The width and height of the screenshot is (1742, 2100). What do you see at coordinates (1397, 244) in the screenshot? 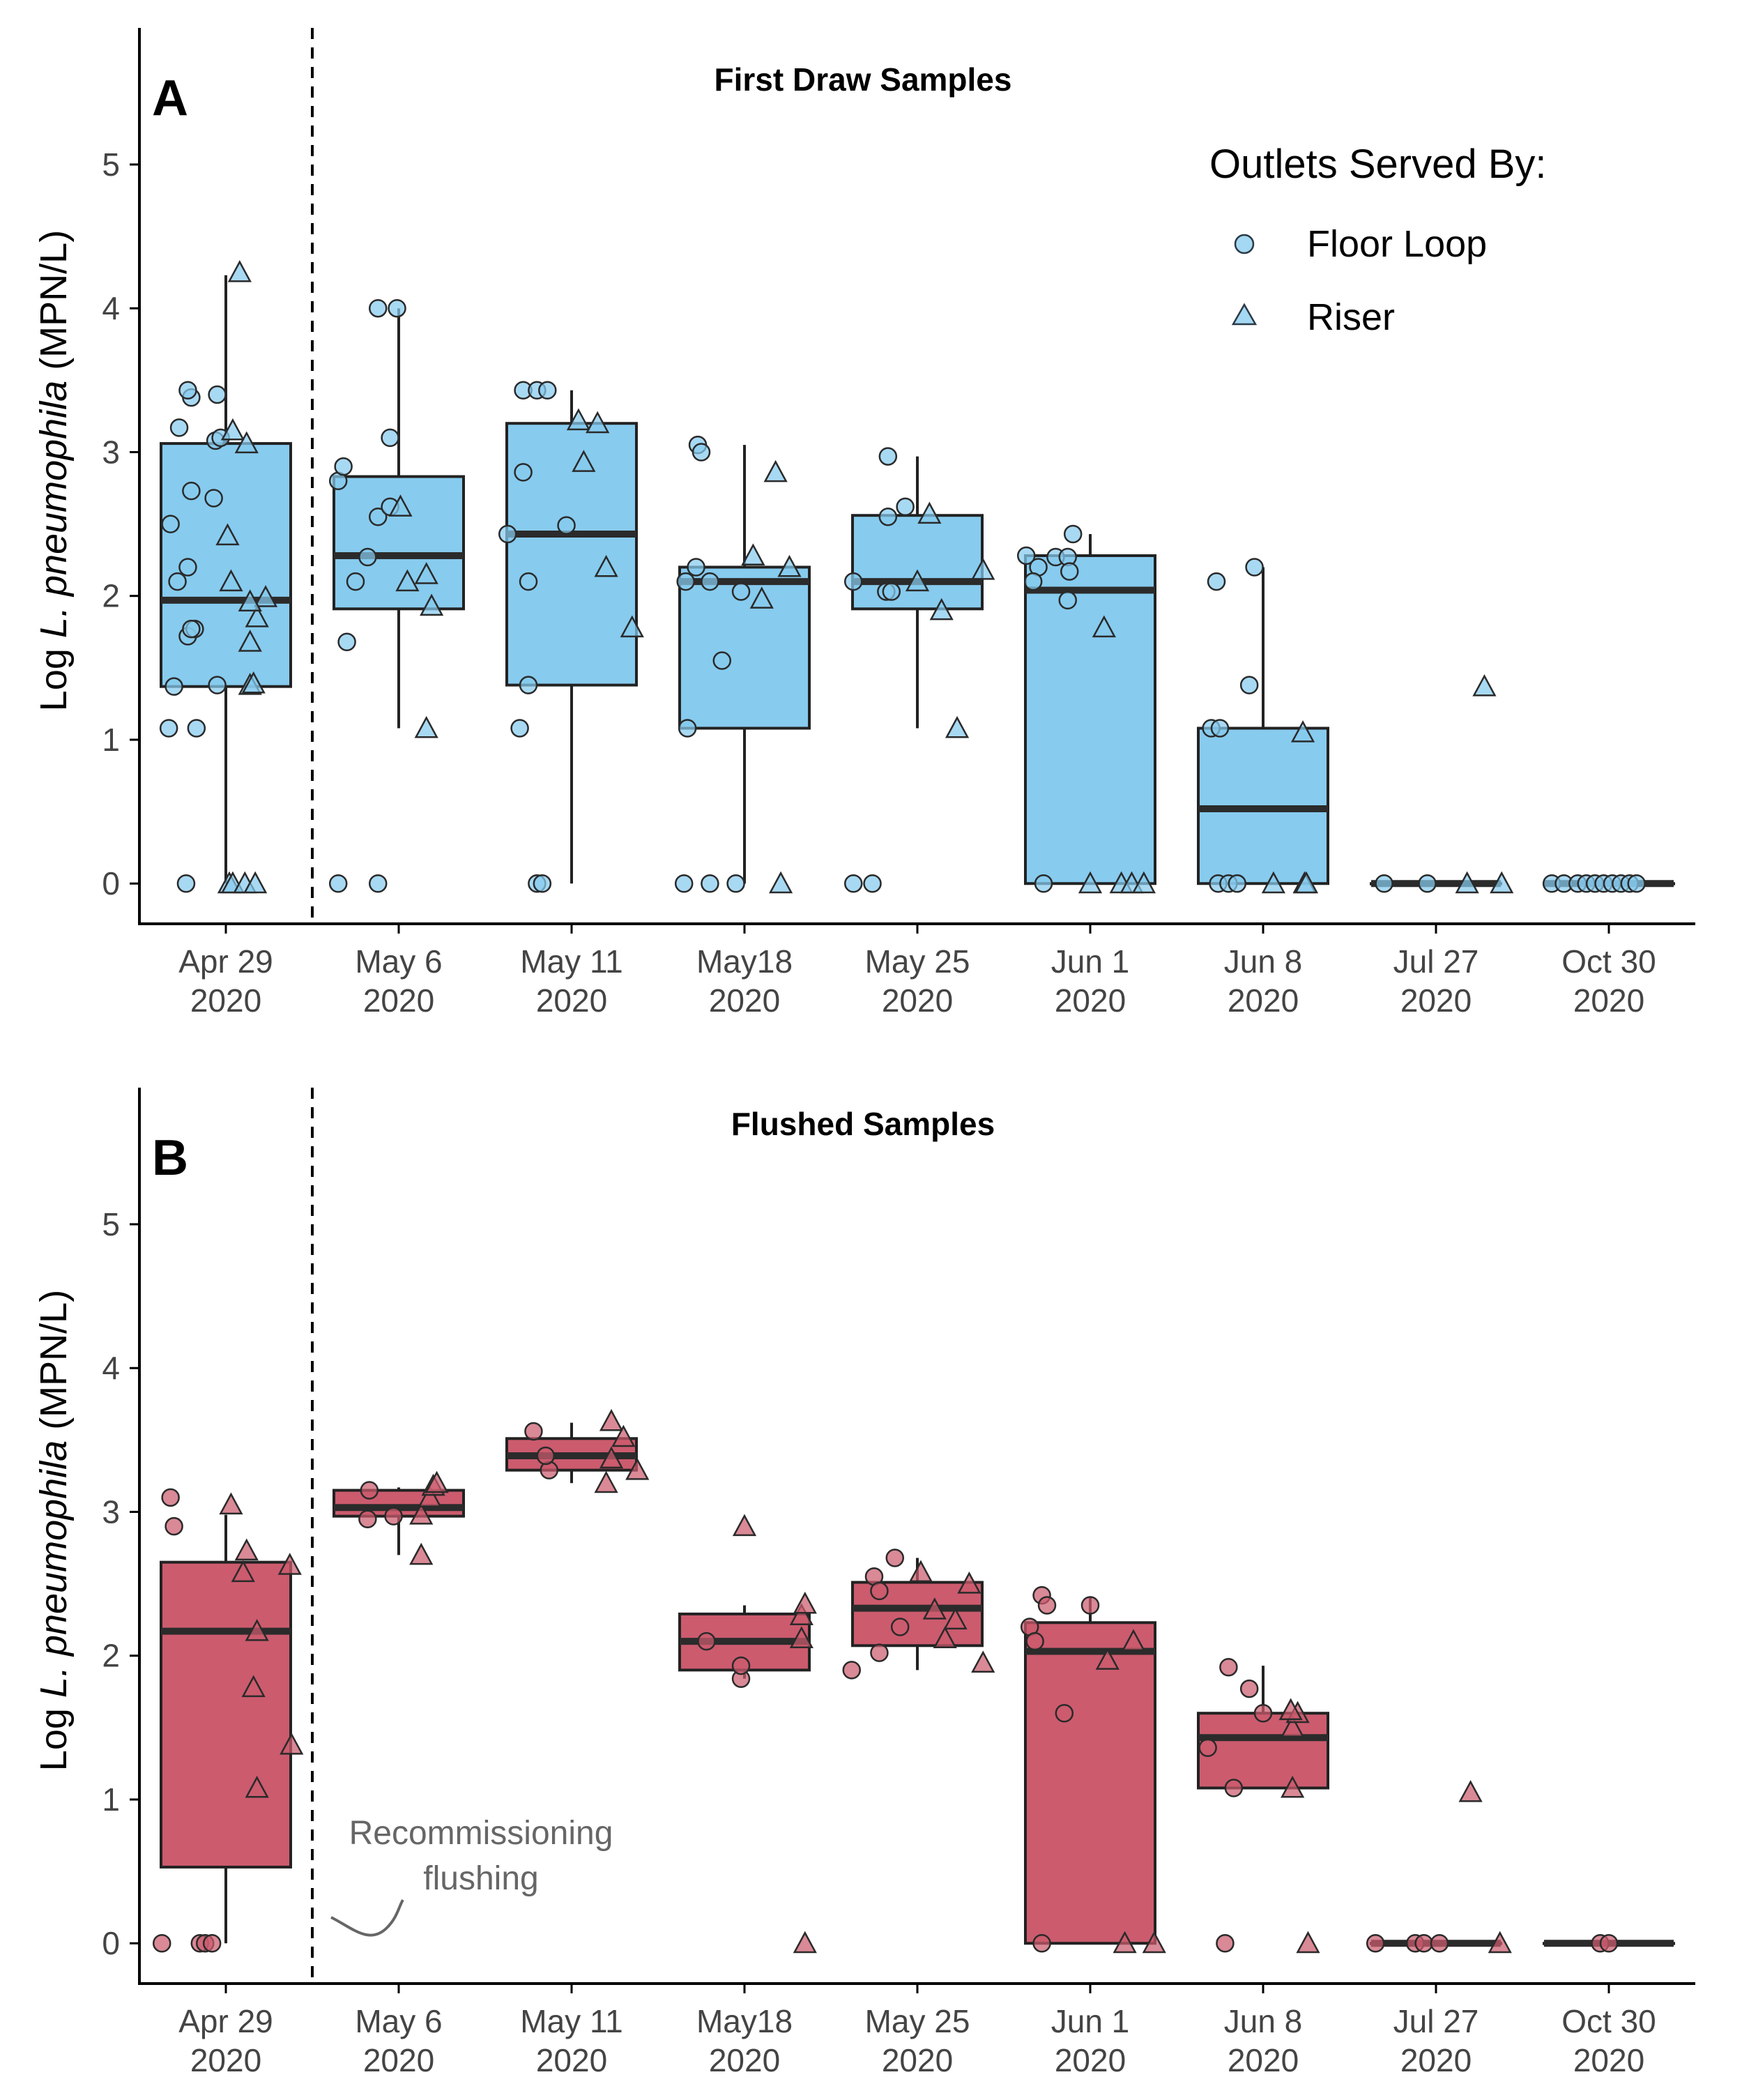
I see `legend-label-floor-loop: Floor Loop` at bounding box center [1397, 244].